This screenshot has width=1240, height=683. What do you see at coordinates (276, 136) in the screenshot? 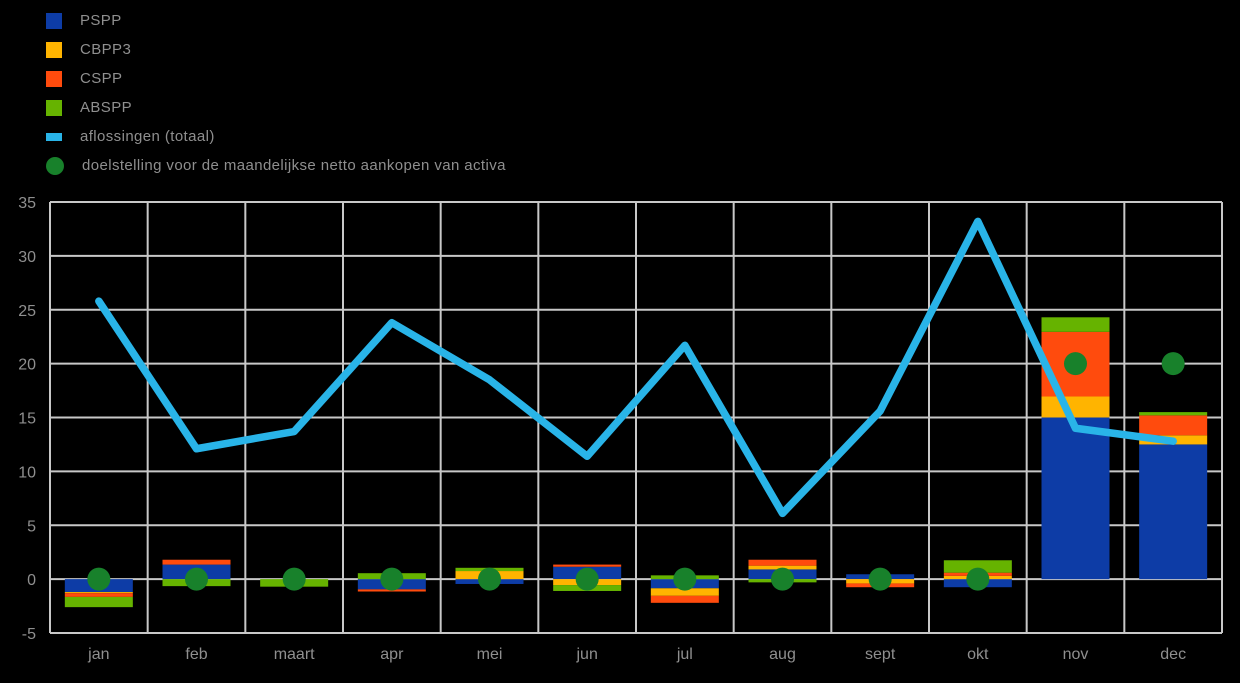
I see `legend-item-aflossingen: aflossingen (totaal)` at bounding box center [276, 136].